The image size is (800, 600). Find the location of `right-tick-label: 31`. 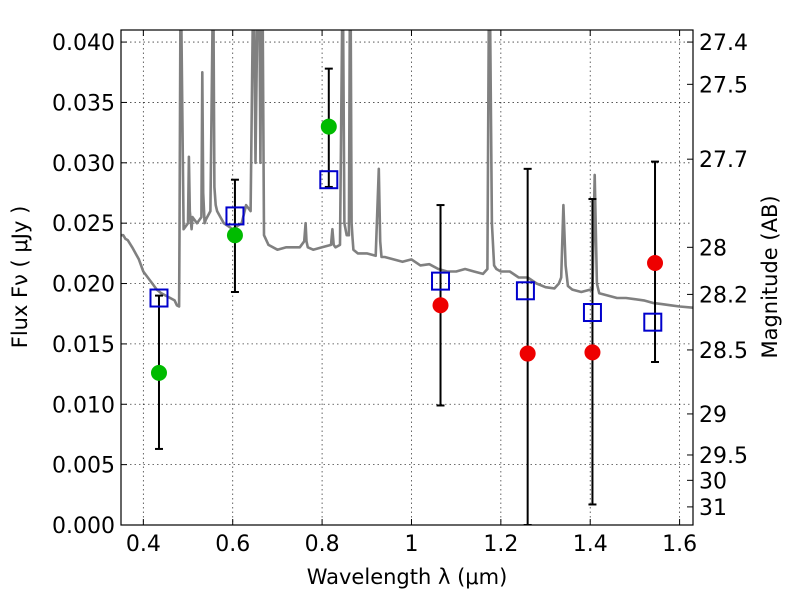

right-tick-label: 31 is located at coordinates (713, 508).